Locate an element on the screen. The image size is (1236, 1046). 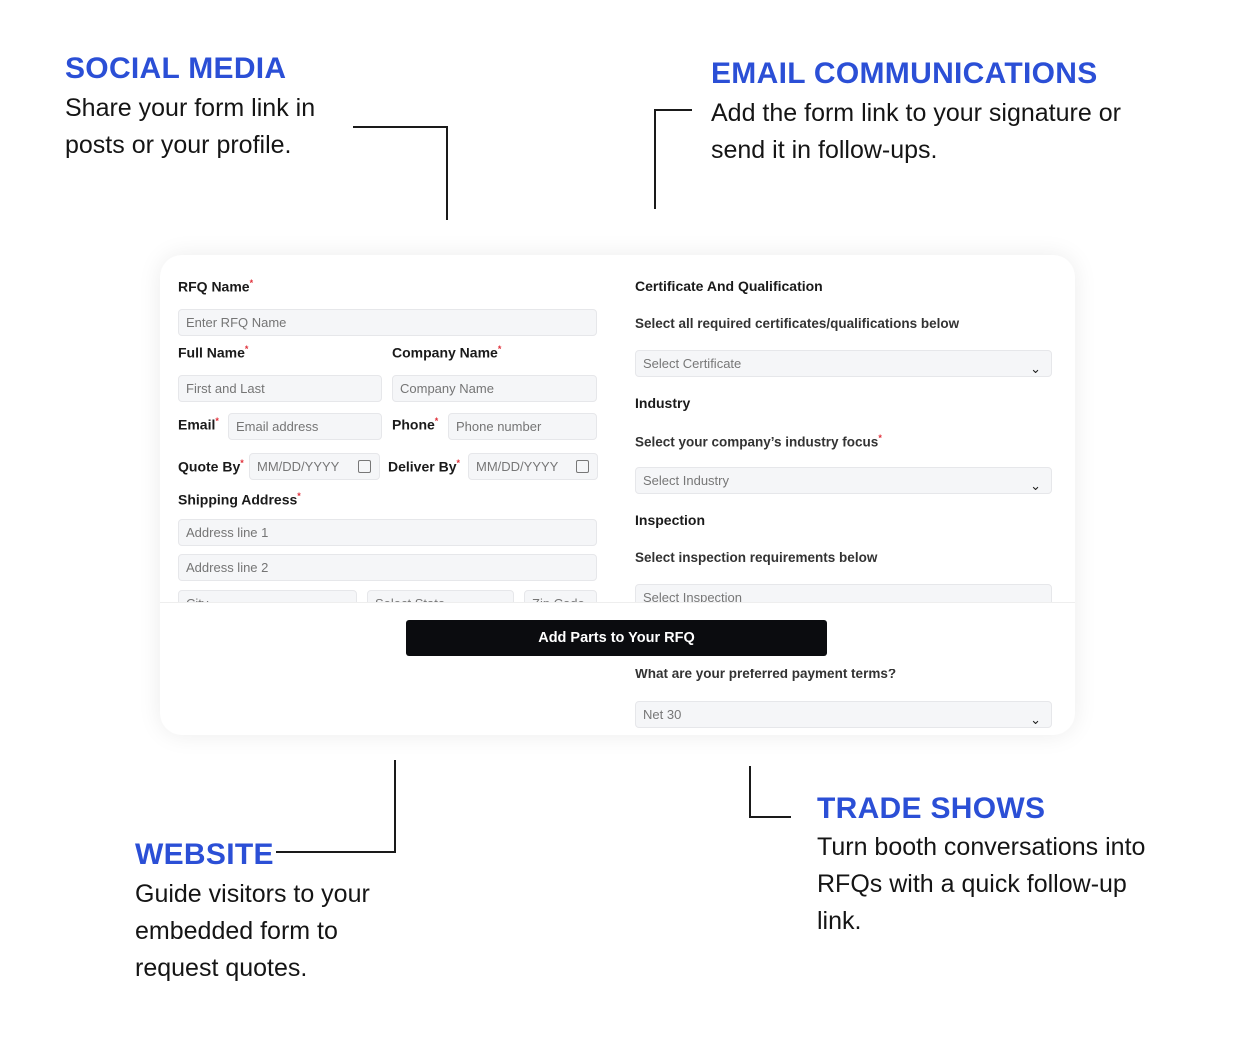
certificate-title: Certificate And Qualification is located at coordinates (729, 286).